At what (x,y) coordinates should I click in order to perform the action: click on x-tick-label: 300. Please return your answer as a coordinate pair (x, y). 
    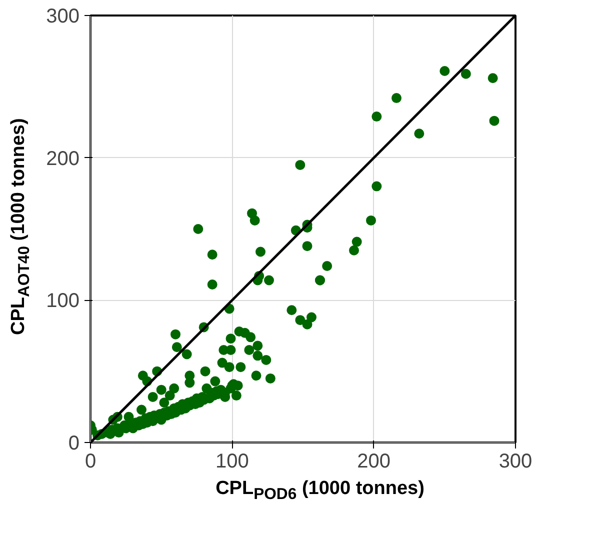
    Looking at the image, I should click on (515, 461).